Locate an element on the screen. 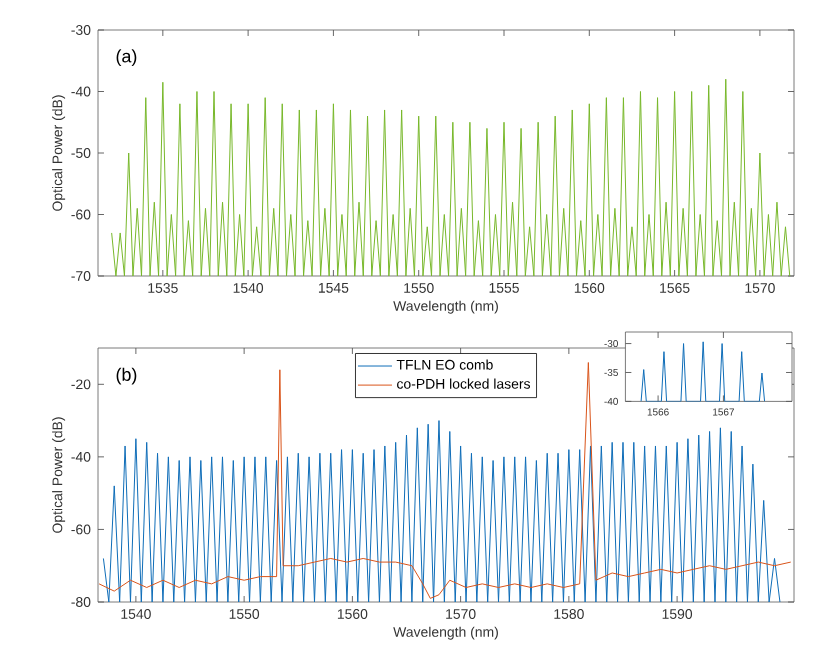  annotation: (b) is located at coordinates (126, 376).